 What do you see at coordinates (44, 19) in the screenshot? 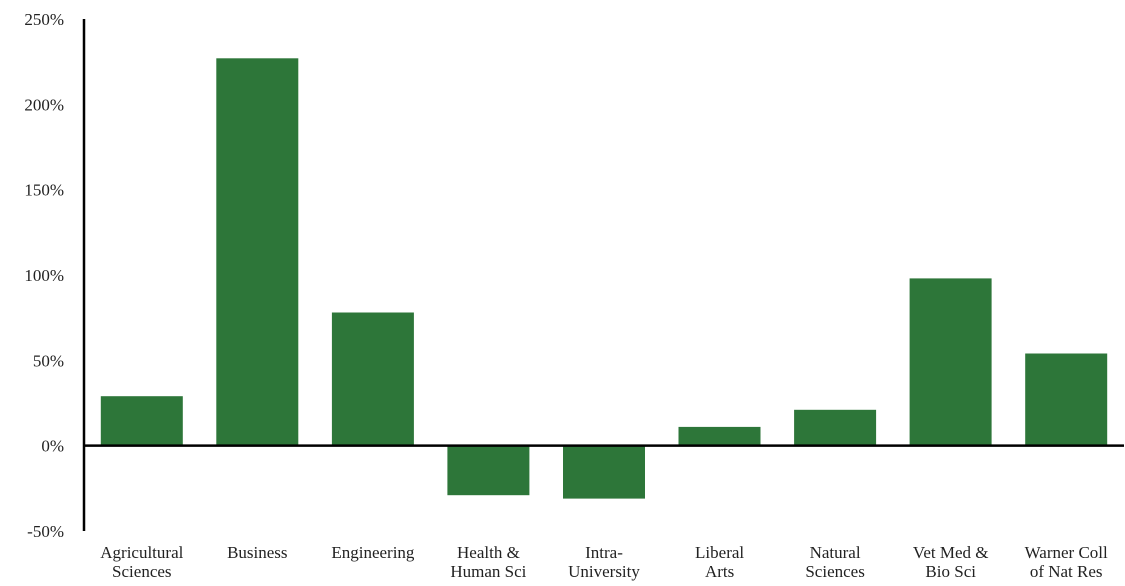
I see `y-tick-label: 250%` at bounding box center [44, 19].